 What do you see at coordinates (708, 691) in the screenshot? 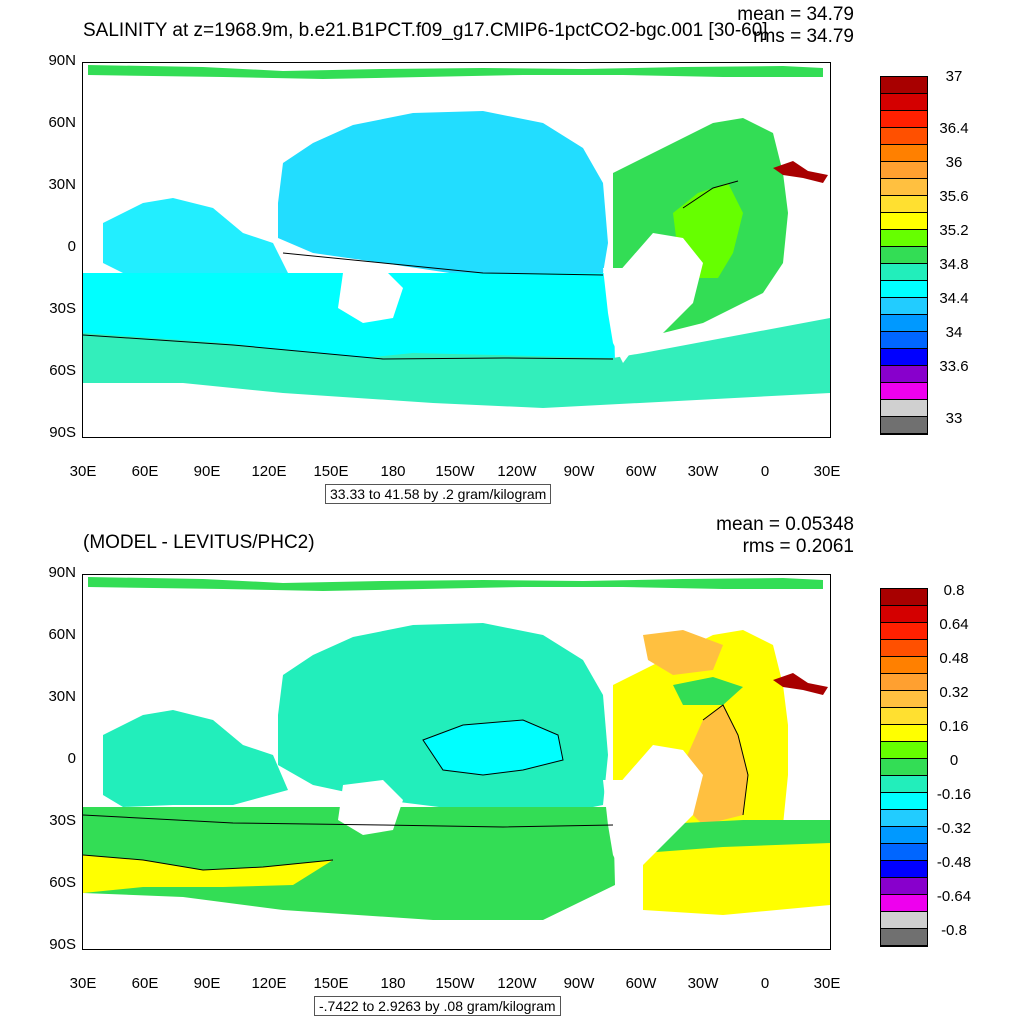
I see `subpolar-green-patch` at bounding box center [708, 691].